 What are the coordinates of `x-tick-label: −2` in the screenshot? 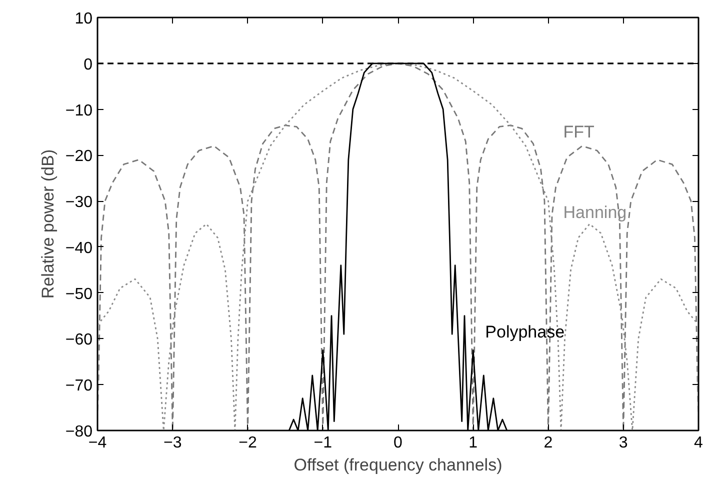 It's located at (247, 443).